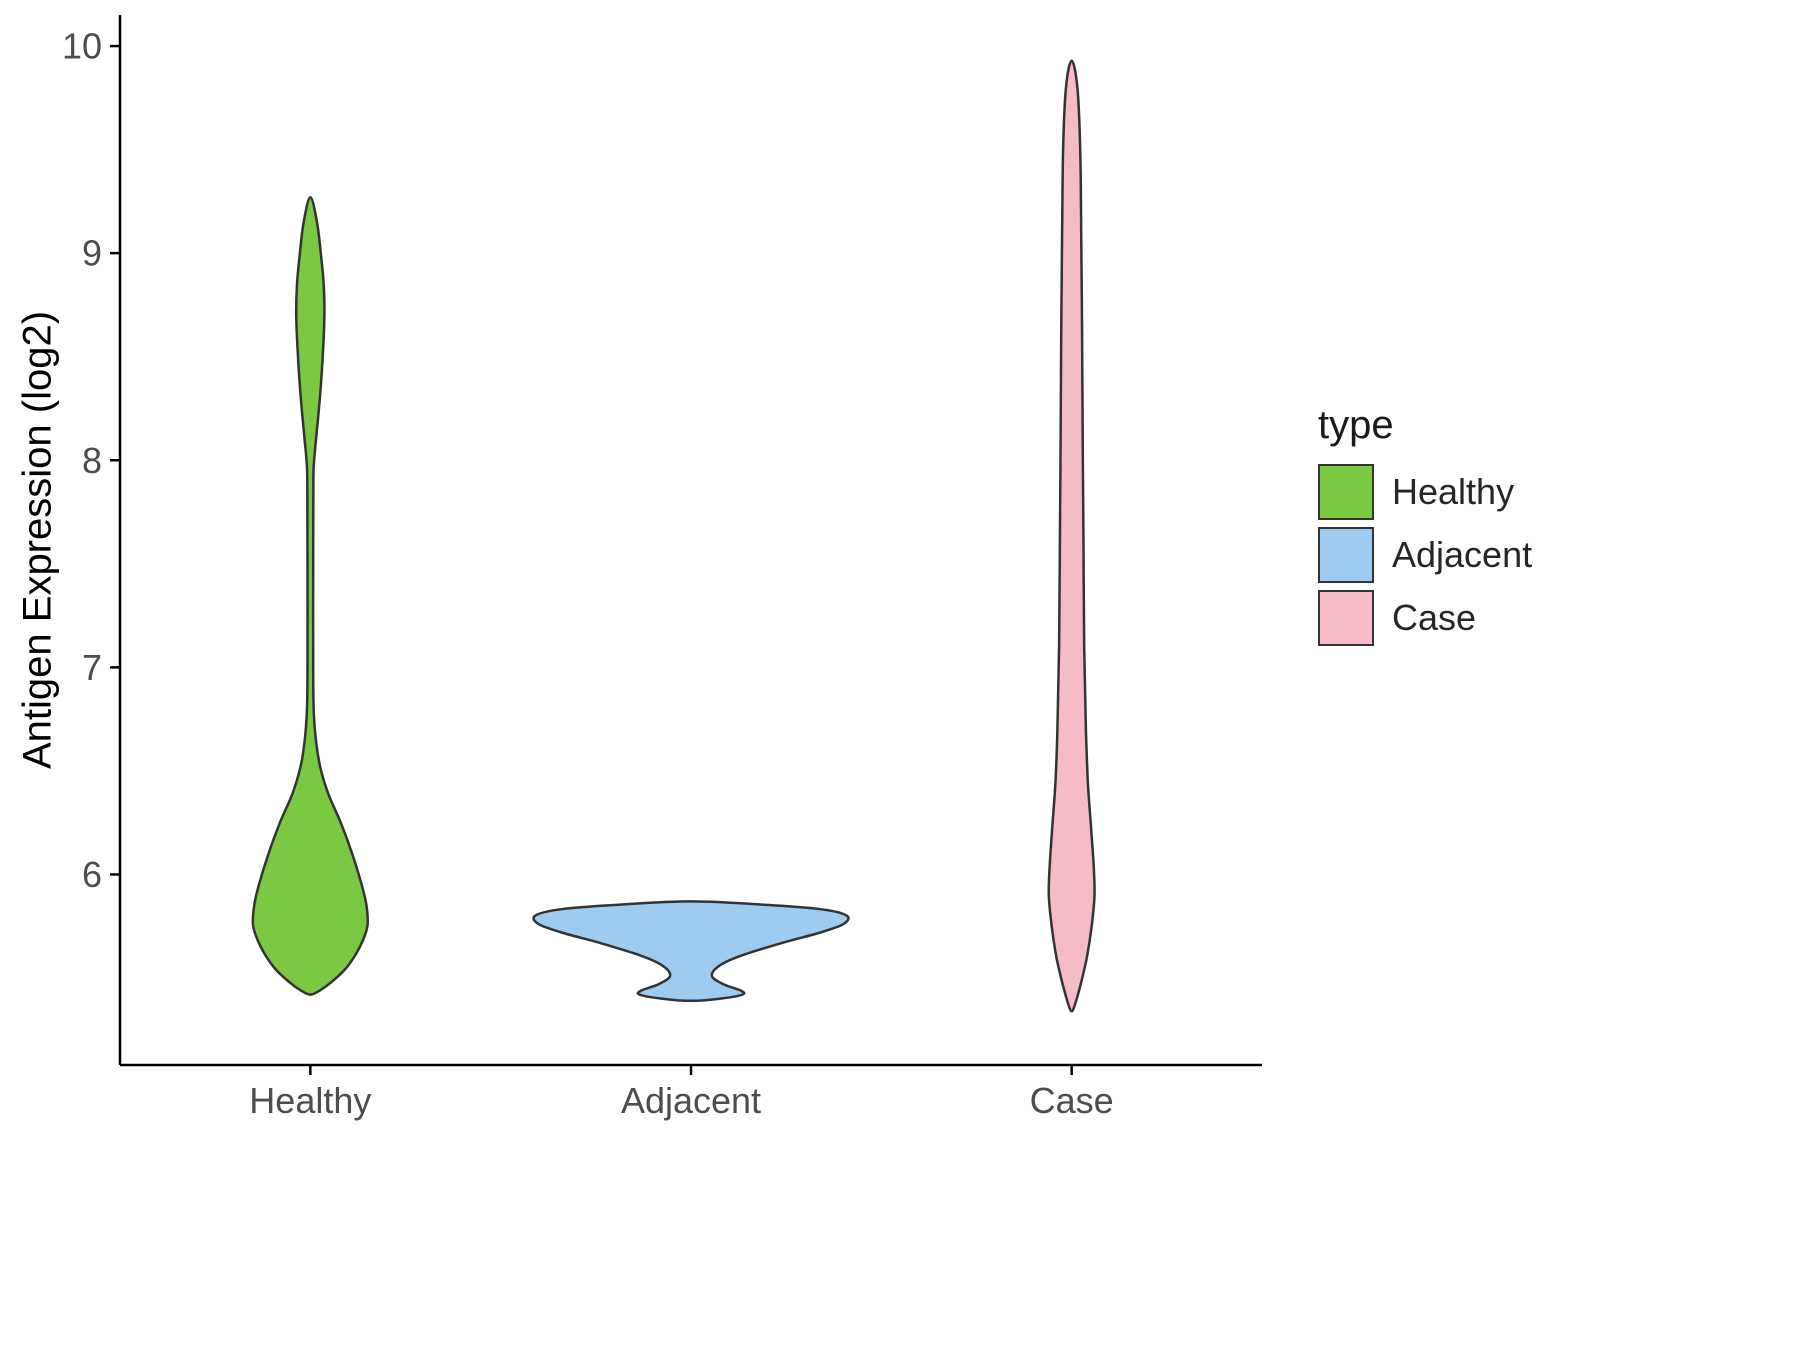  What do you see at coordinates (1072, 1100) in the screenshot?
I see `x-tick-label-case: Case` at bounding box center [1072, 1100].